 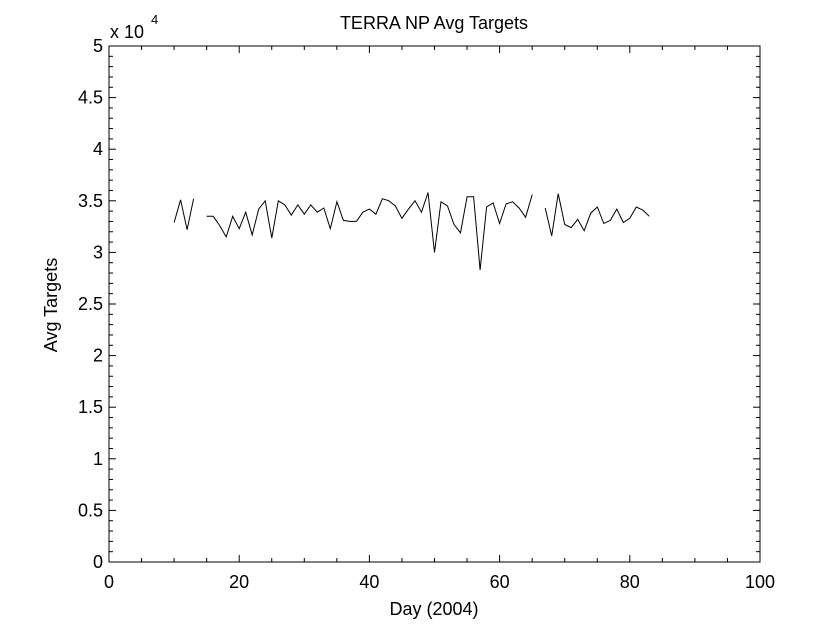 What do you see at coordinates (90, 201) in the screenshot?
I see `y-tick-label: 3.5` at bounding box center [90, 201].